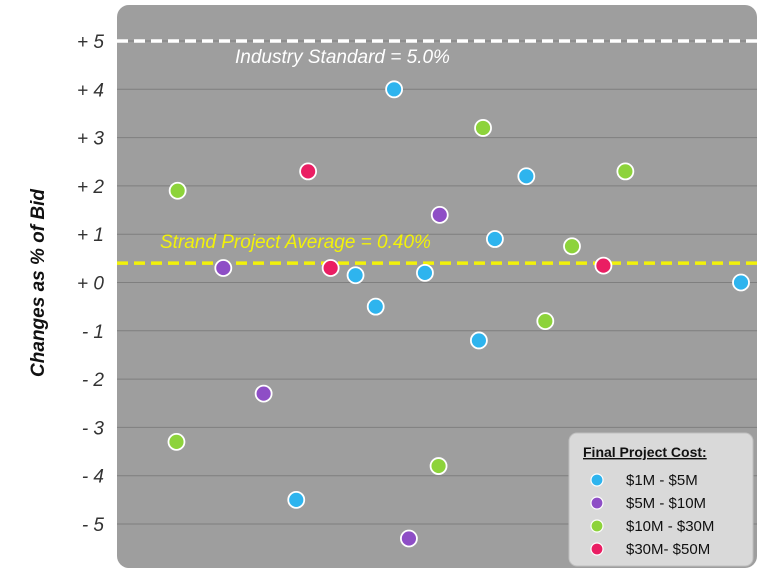 The image size is (769, 569). Describe the element at coordinates (90, 90) in the screenshot. I see `y-tick-label: + 4` at that location.